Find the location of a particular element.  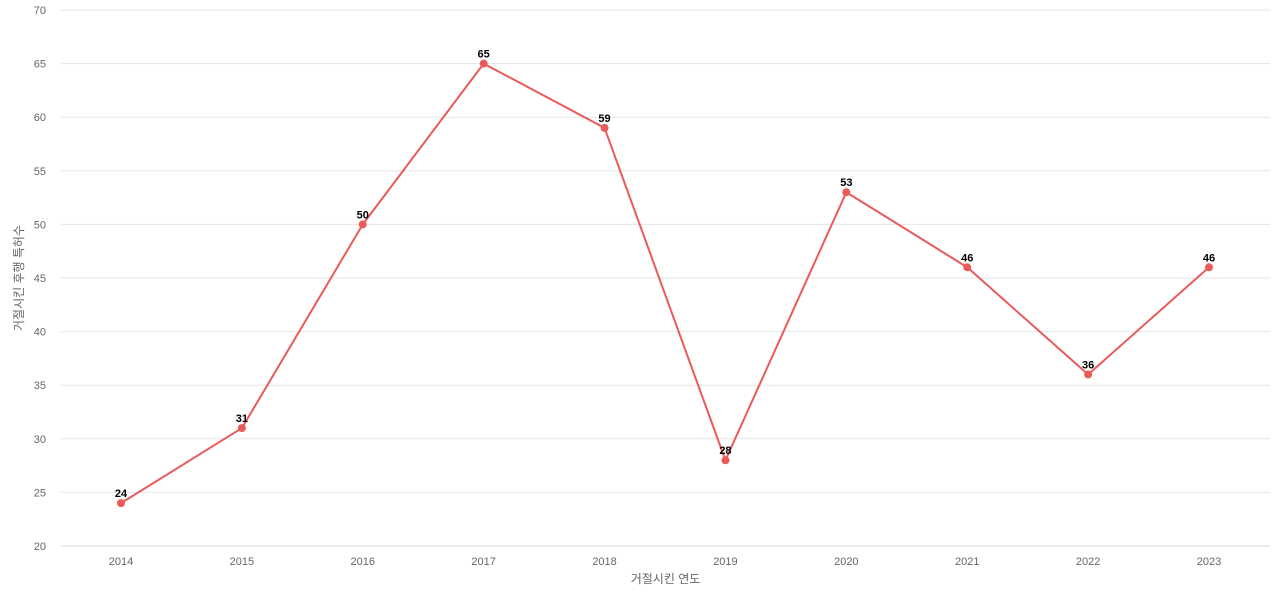

y-axis-ticks: 20 25 30 35 40 45 50 55 60 65 70 is located at coordinates (40, 279).